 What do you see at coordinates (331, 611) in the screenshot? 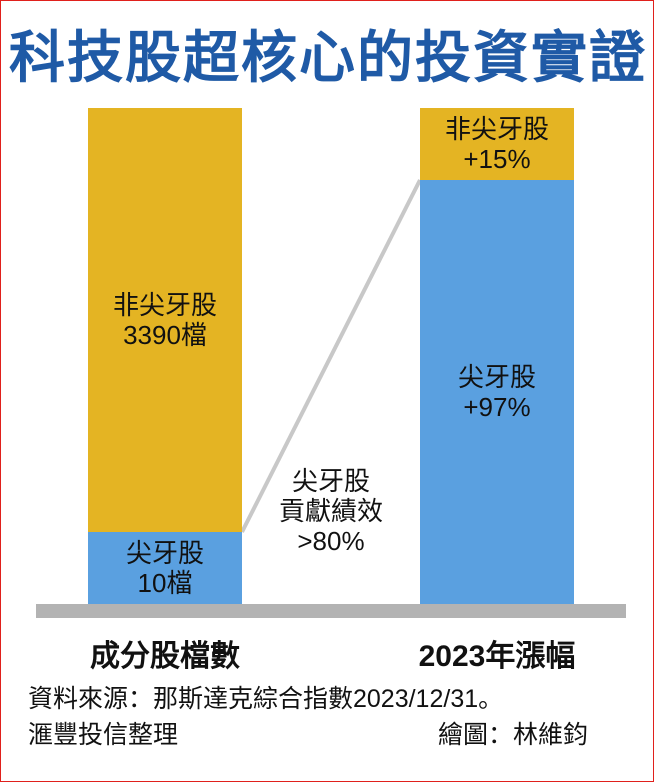
I see `baseline` at bounding box center [331, 611].